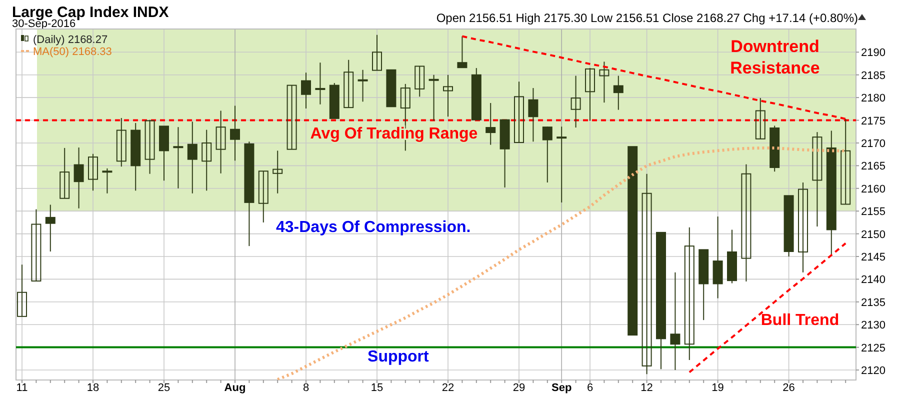  What do you see at coordinates (718, 388) in the screenshot?
I see `x-tick-label: 19` at bounding box center [718, 388].